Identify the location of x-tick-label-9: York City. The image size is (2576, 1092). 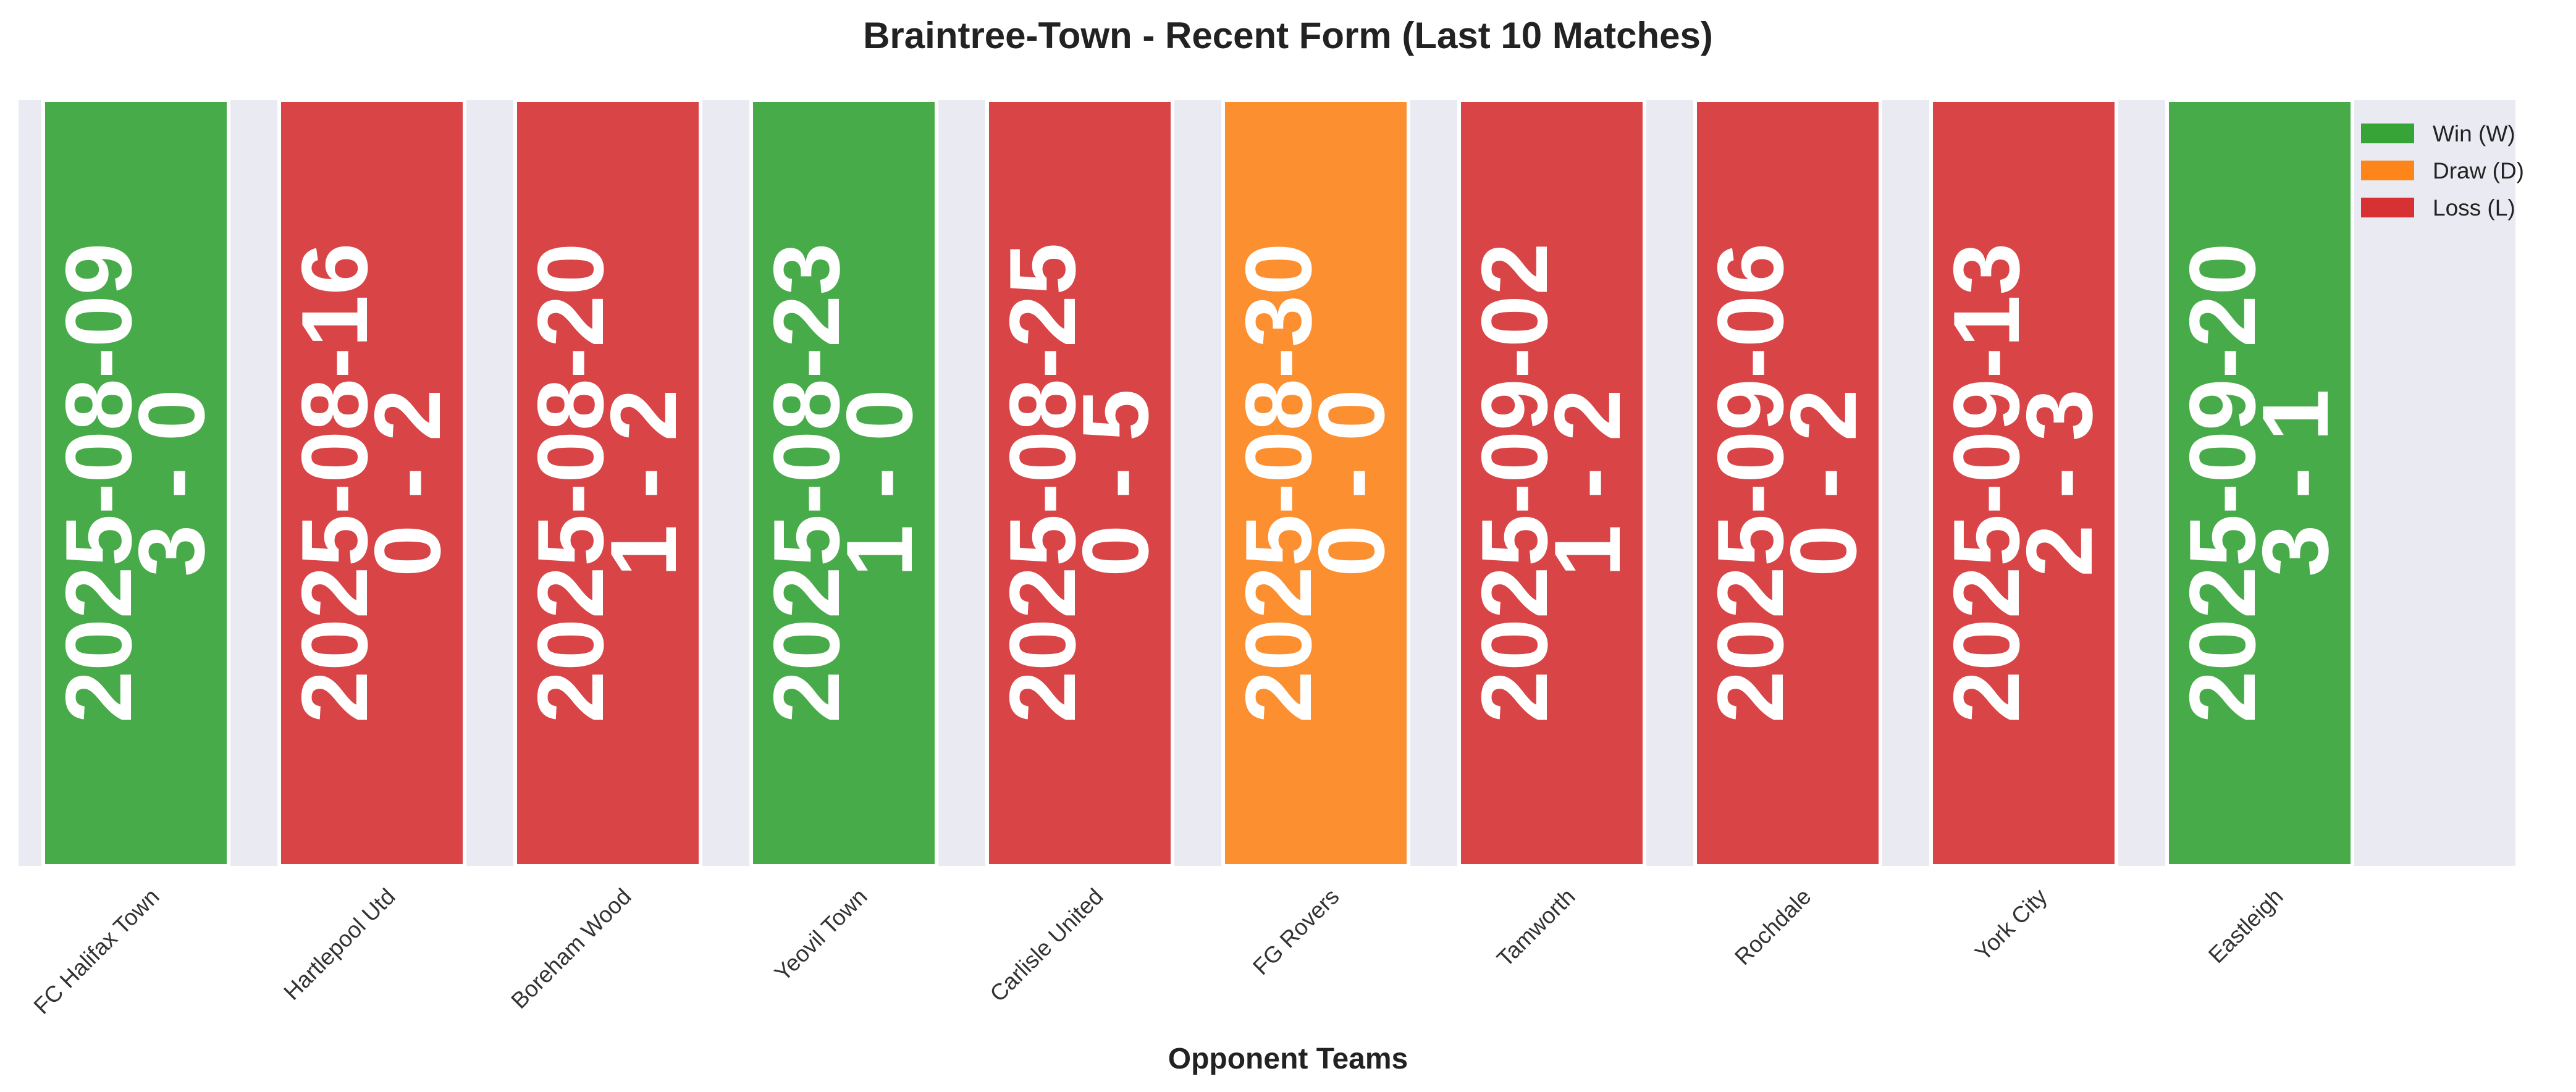
(2011, 924).